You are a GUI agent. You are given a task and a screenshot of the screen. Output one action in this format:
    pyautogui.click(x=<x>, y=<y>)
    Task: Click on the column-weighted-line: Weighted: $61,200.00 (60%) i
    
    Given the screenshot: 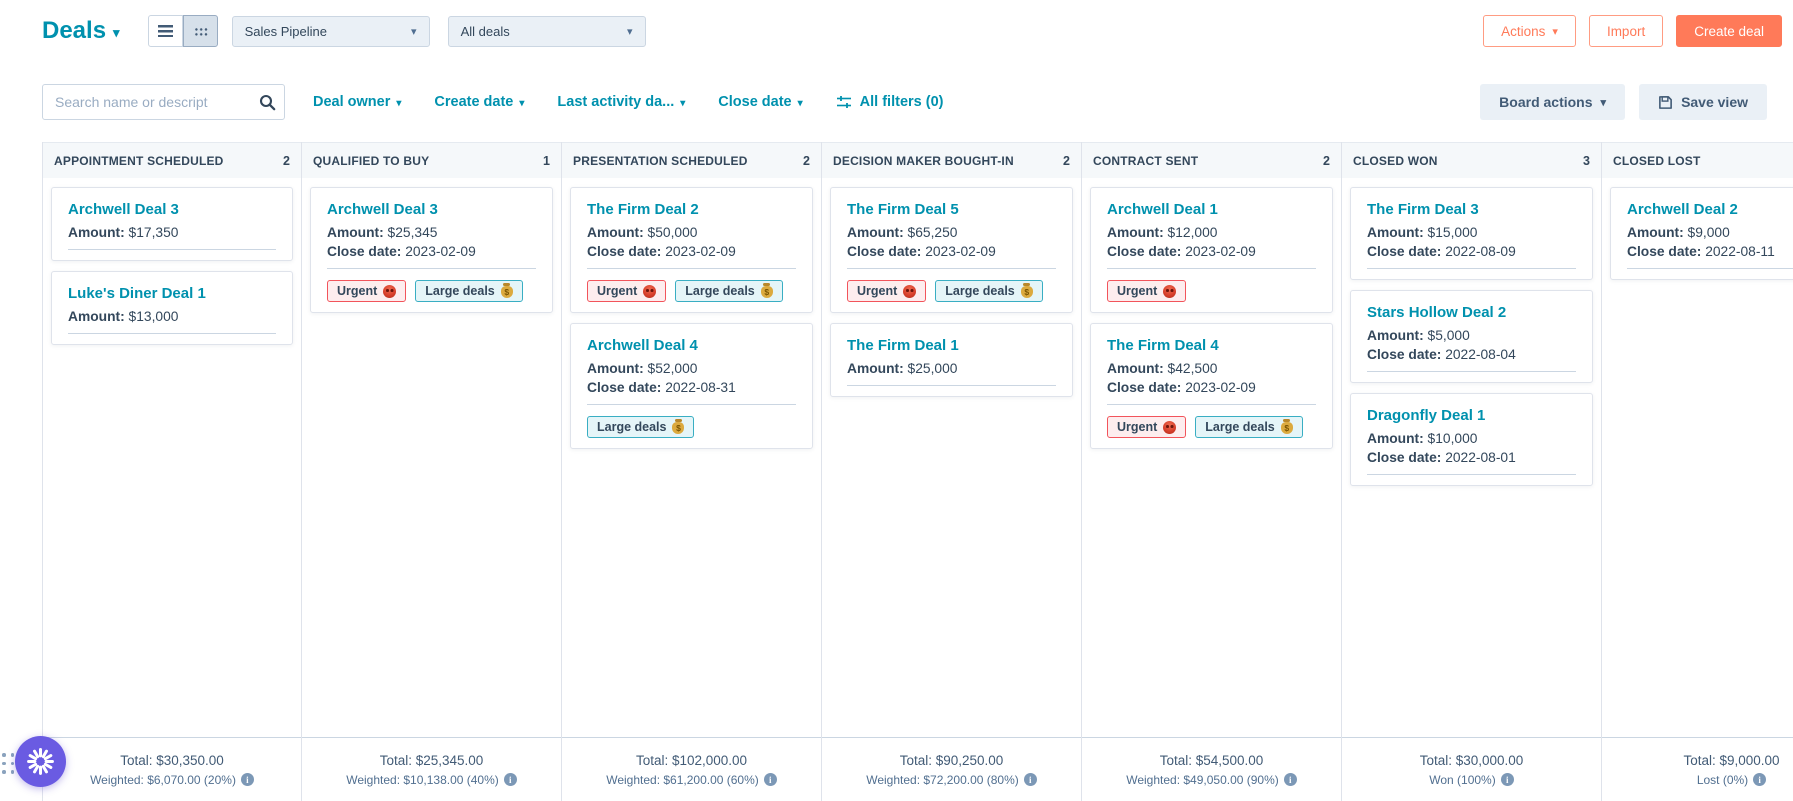 What is the action you would take?
    pyautogui.click(x=691, y=780)
    